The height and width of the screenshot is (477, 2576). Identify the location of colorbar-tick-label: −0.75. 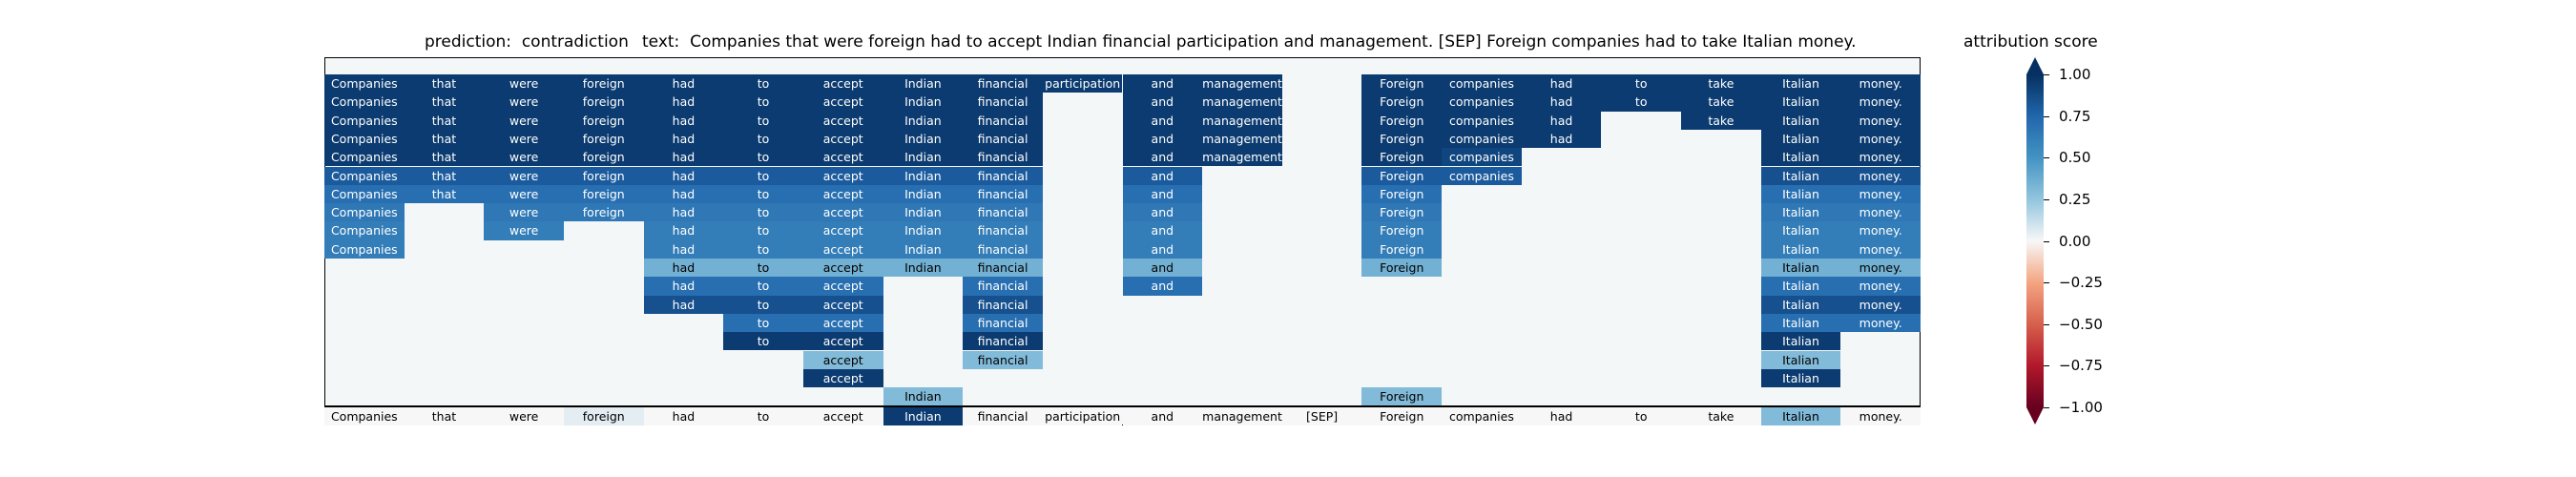
(2081, 366).